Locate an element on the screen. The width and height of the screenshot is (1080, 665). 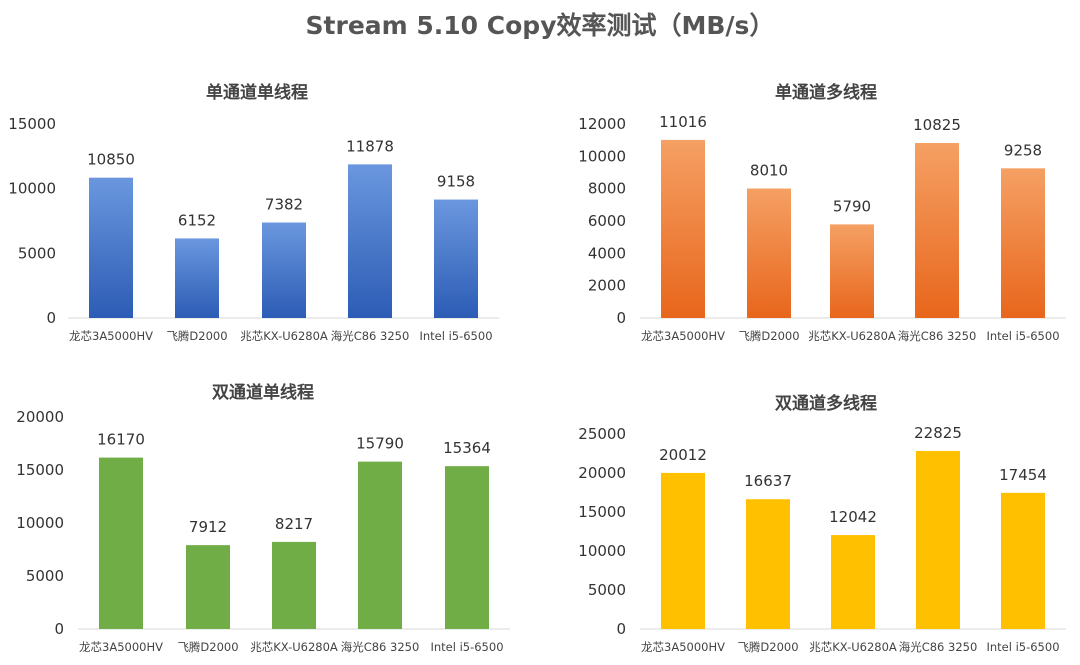
data-label: 6152 is located at coordinates (197, 220).